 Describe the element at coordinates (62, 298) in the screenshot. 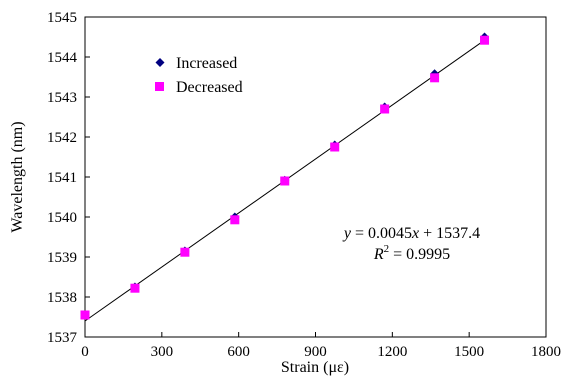

I see `y-tick-label: 1538` at that location.